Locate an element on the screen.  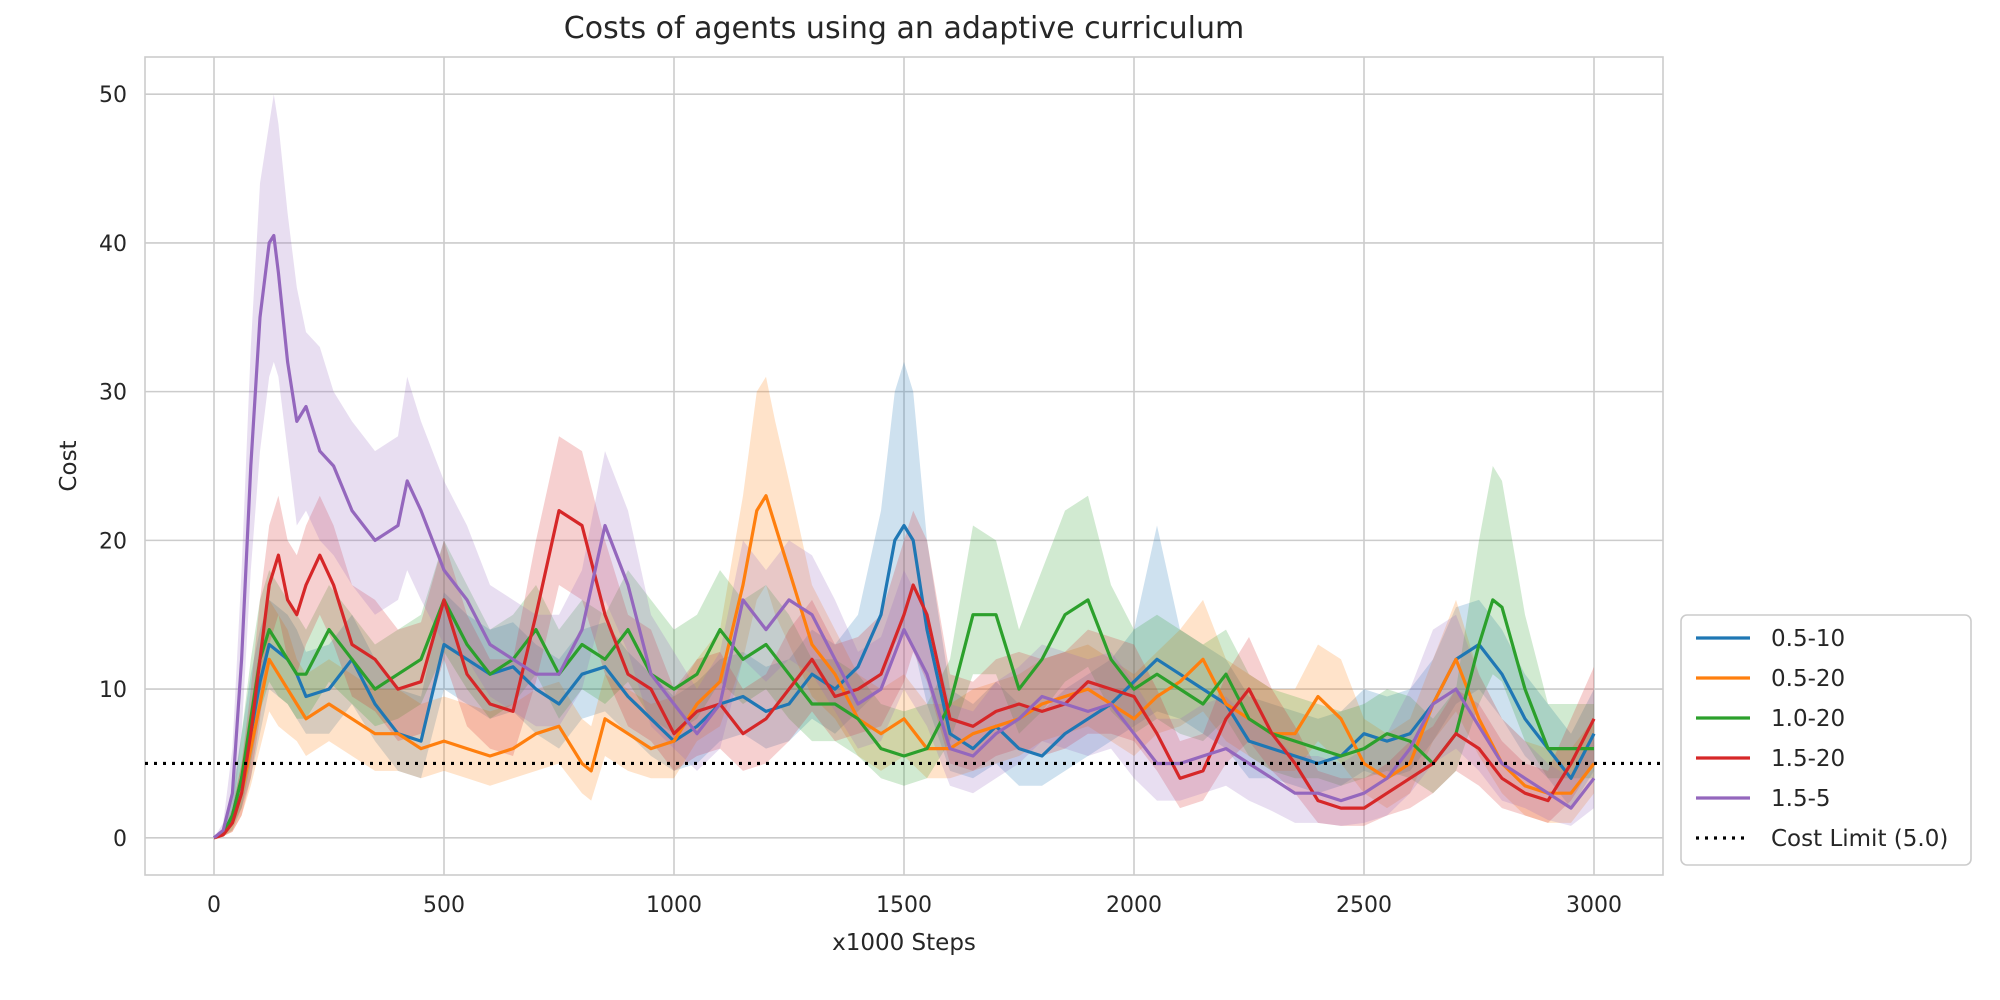
y-tick-label: 30 is located at coordinates (113, 393).